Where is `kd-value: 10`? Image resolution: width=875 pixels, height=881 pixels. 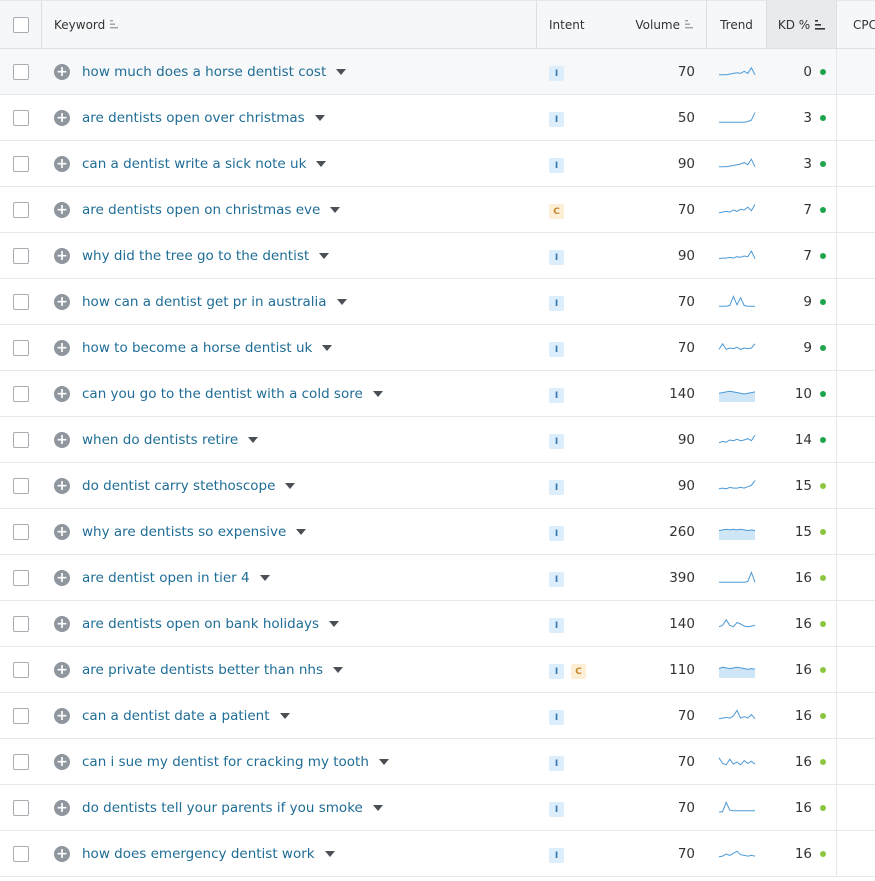 kd-value: 10 is located at coordinates (803, 393).